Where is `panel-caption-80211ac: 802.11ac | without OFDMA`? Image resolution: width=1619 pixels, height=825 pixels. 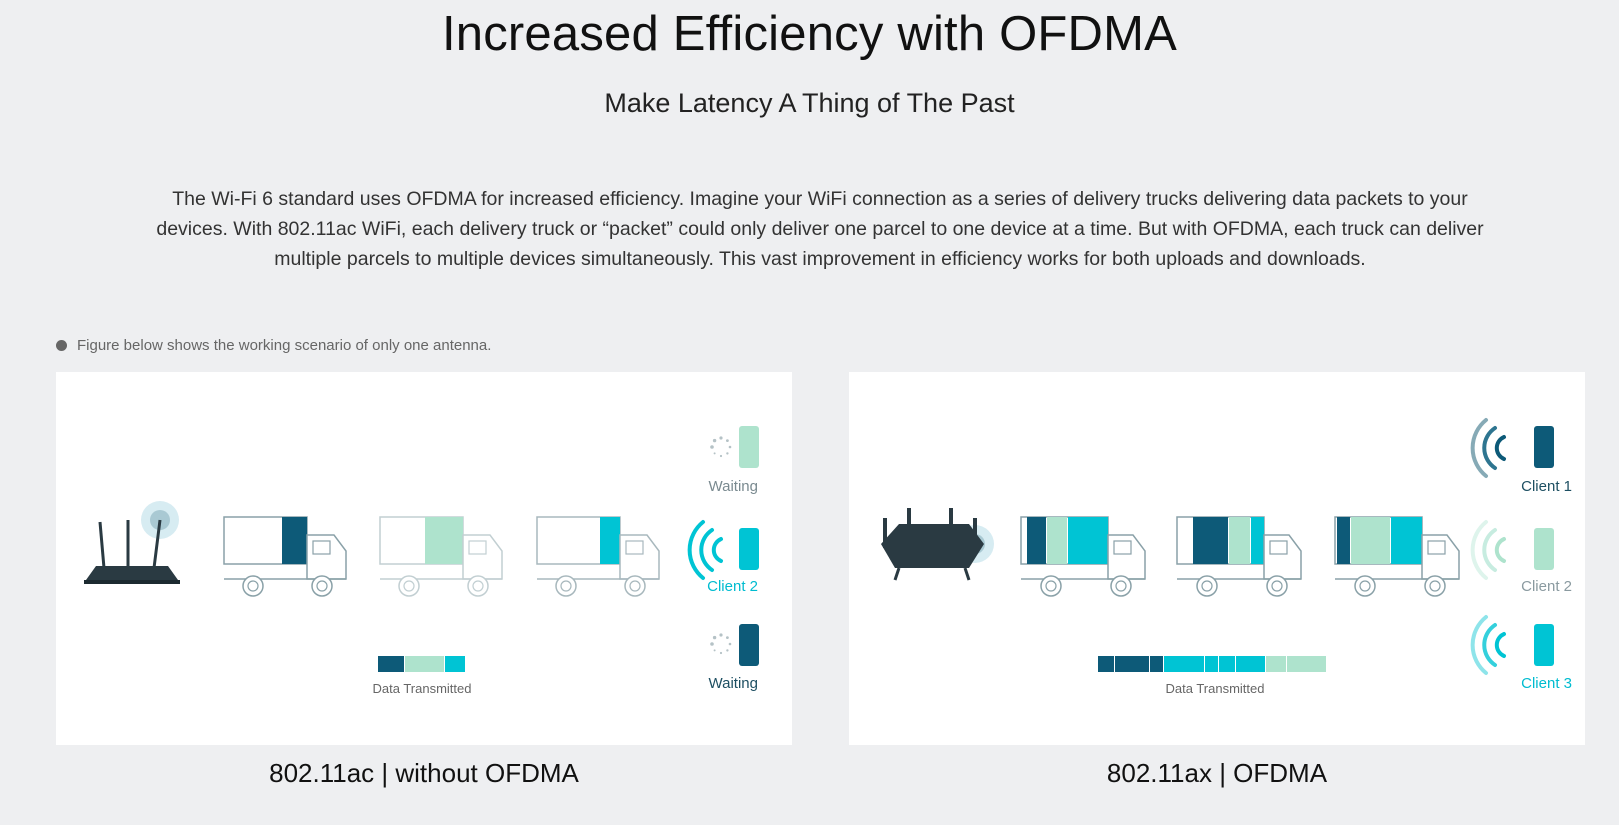 panel-caption-80211ac: 802.11ac | without OFDMA is located at coordinates (424, 773).